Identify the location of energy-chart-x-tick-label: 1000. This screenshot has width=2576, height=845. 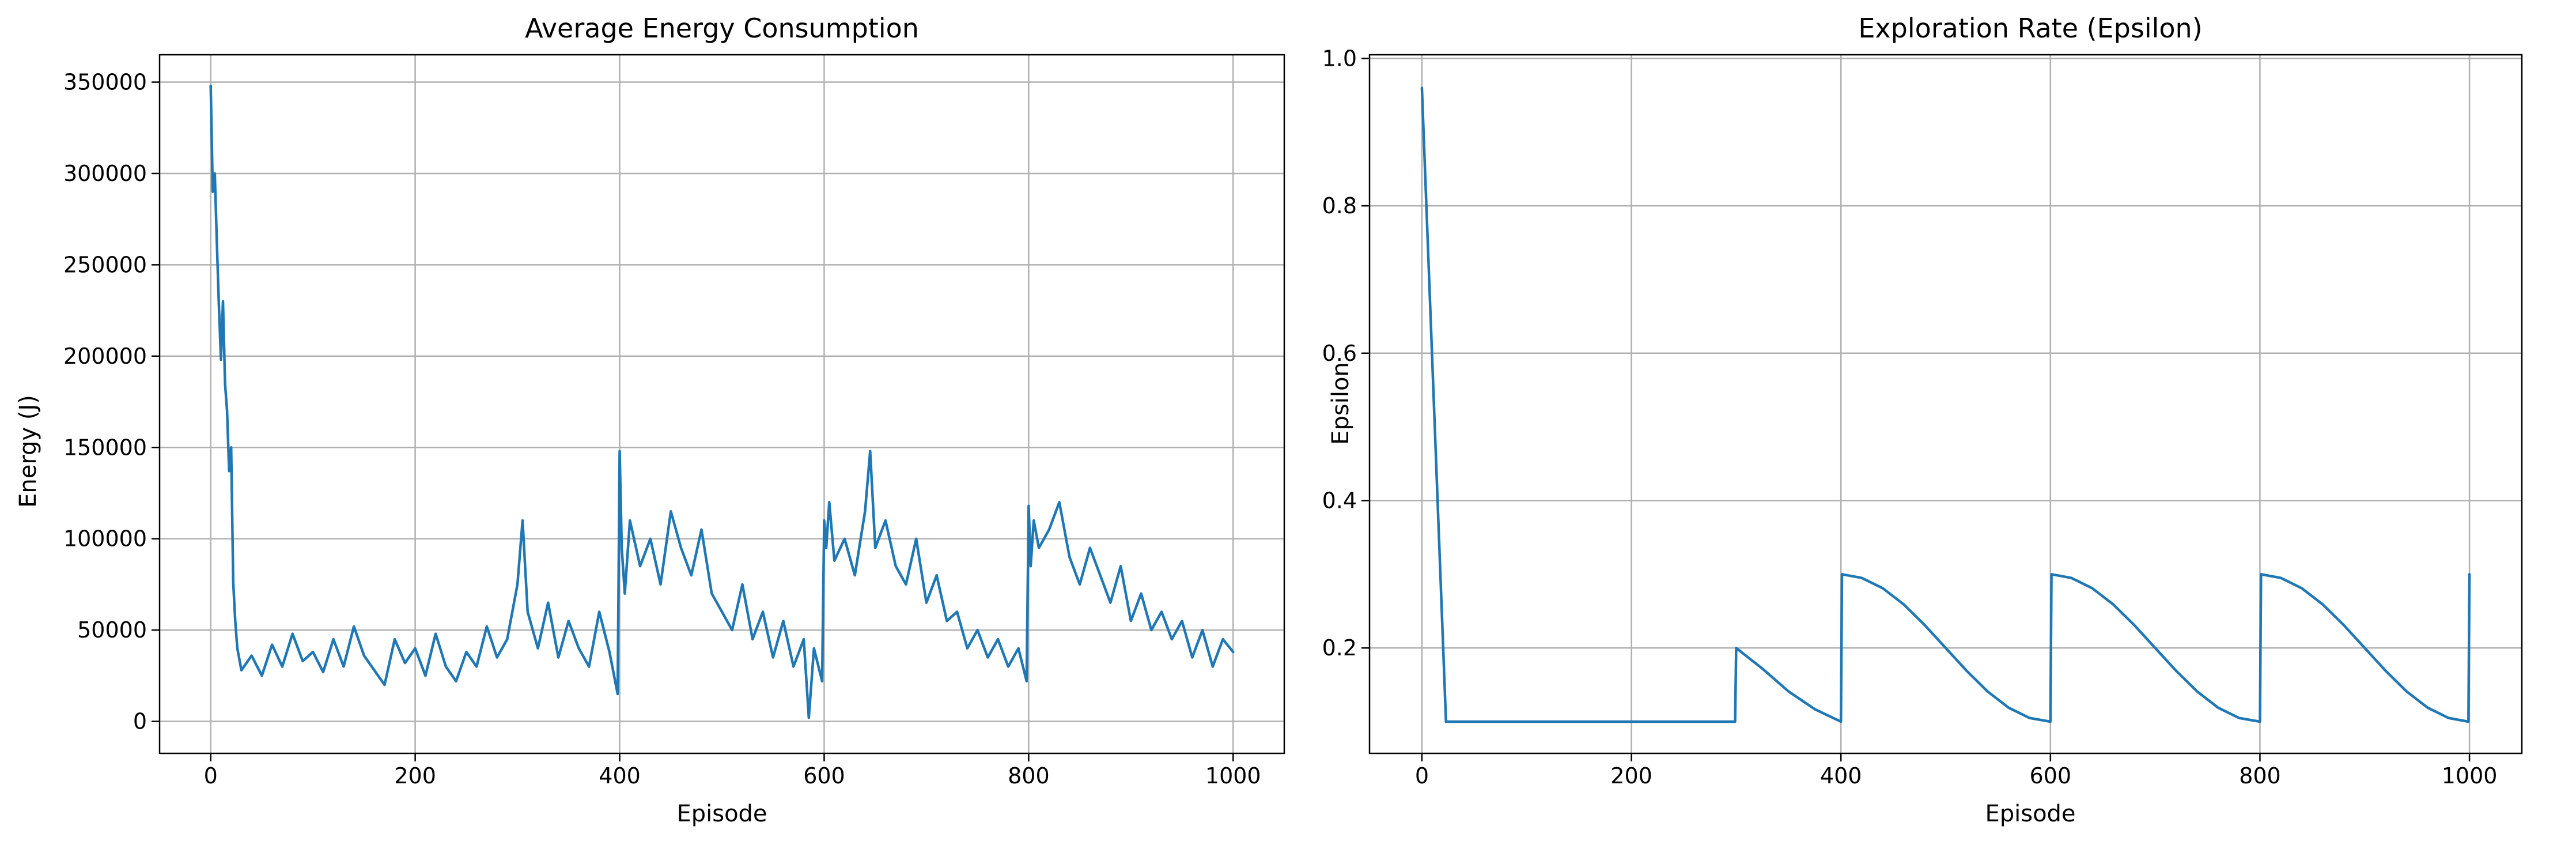
(1233, 776).